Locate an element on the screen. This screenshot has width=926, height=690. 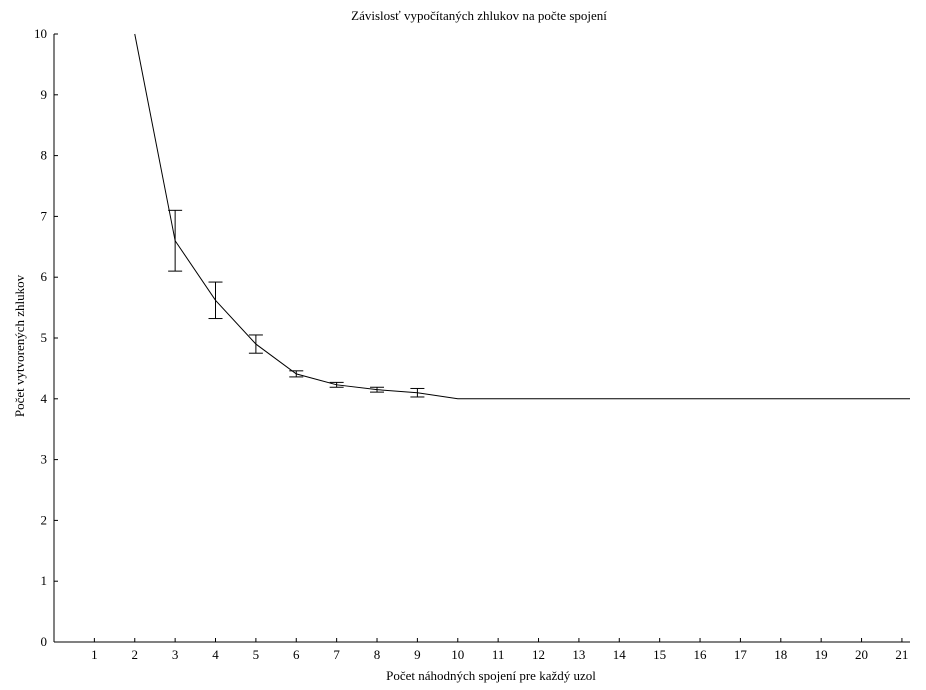
y-tick-label: 7 is located at coordinates (44, 215).